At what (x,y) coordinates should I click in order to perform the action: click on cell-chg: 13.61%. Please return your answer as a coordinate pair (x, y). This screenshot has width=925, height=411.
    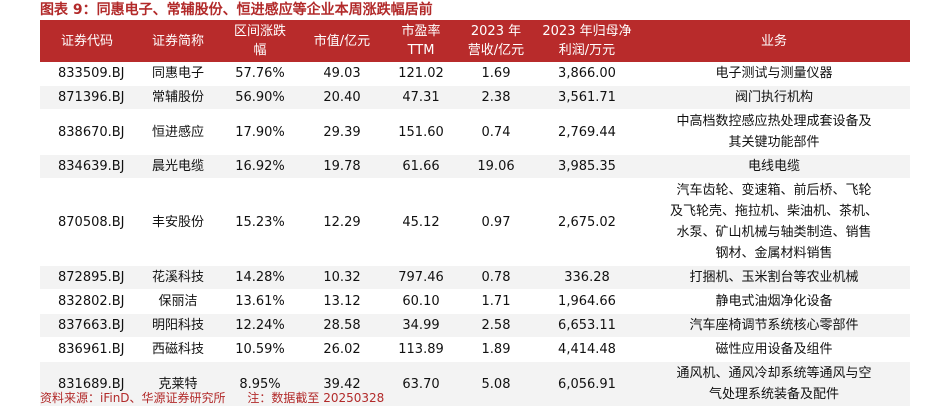
    Looking at the image, I should click on (260, 301).